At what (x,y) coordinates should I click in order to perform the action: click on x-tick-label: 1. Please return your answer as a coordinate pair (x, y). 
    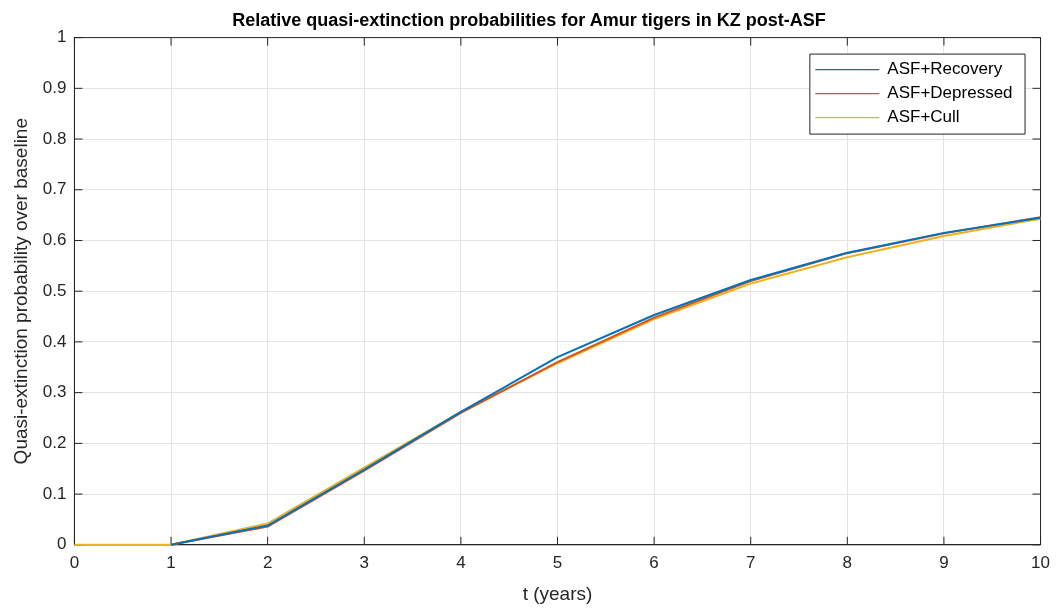
    Looking at the image, I should click on (171, 562).